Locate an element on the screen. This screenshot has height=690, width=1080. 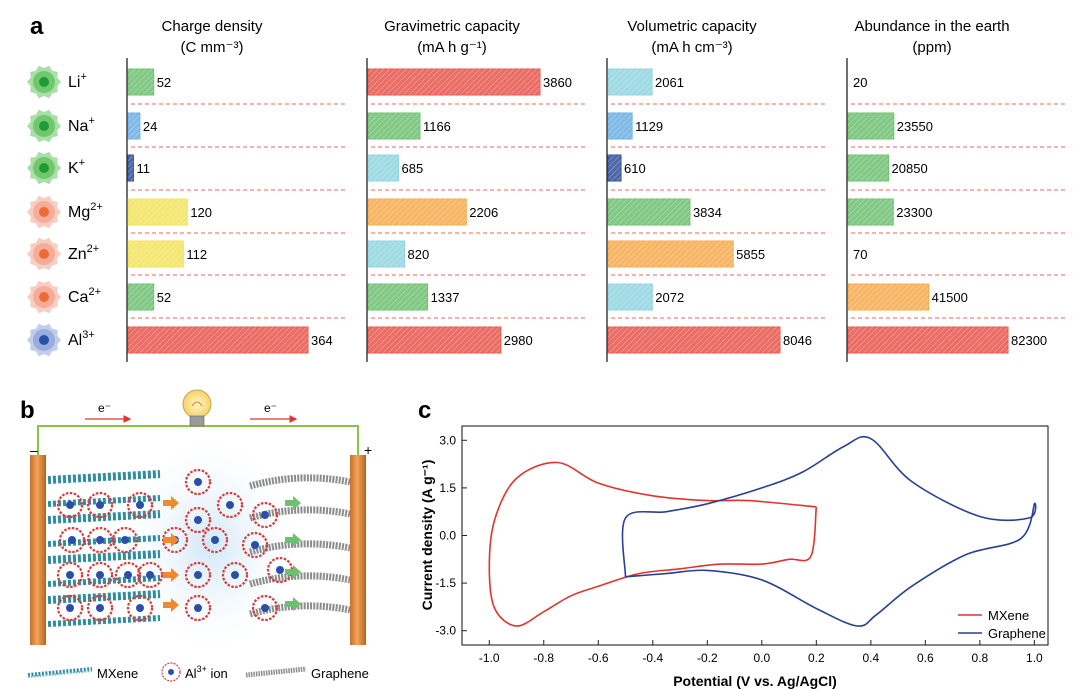
bar-value-label: 1166 is located at coordinates (437, 126).